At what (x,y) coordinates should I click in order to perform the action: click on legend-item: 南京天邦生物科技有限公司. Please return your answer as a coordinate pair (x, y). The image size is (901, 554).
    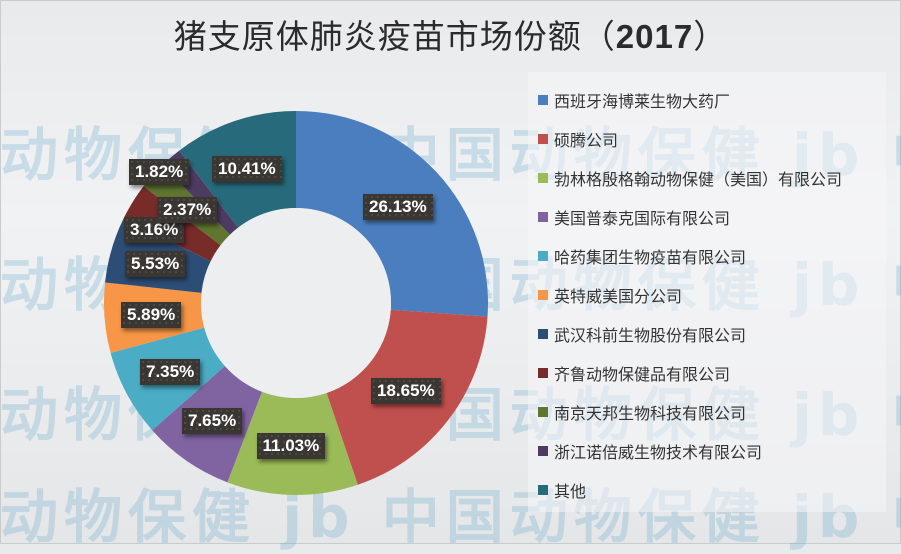
    Looking at the image, I should click on (690, 411).